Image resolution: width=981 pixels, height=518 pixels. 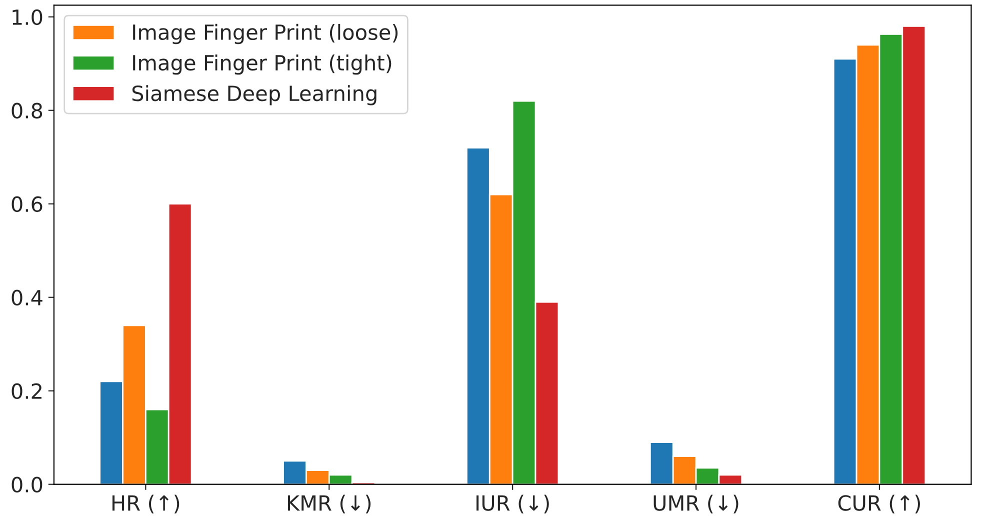 I want to click on y-tick-label: 0.6, so click(x=27, y=204).